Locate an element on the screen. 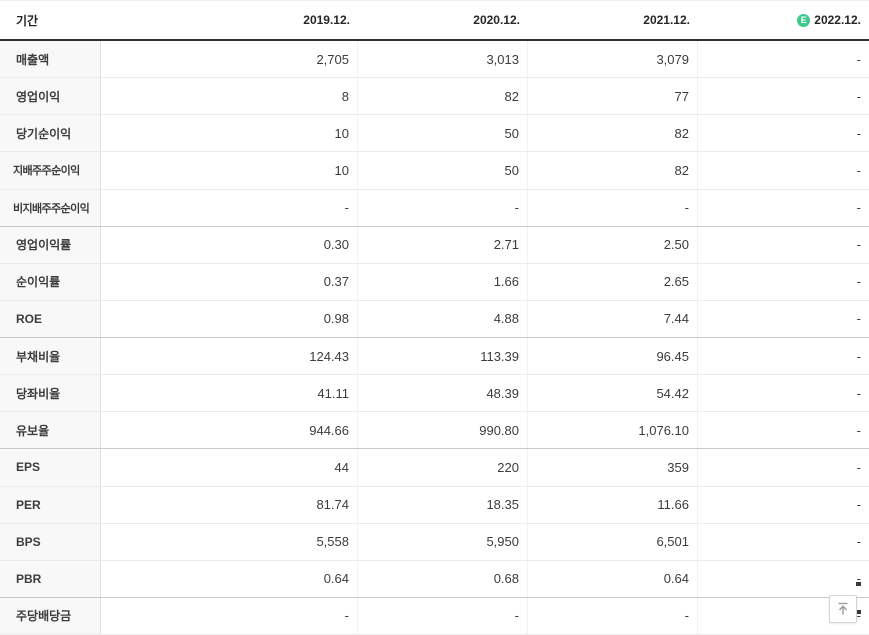 Image resolution: width=869 pixels, height=635 pixels. row-label: 매출액 is located at coordinates (50, 59).